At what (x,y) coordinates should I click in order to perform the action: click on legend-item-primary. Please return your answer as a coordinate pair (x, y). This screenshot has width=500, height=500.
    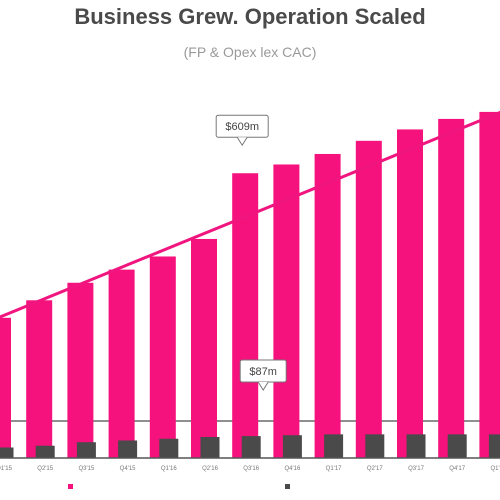
    Looking at the image, I should click on (72, 486).